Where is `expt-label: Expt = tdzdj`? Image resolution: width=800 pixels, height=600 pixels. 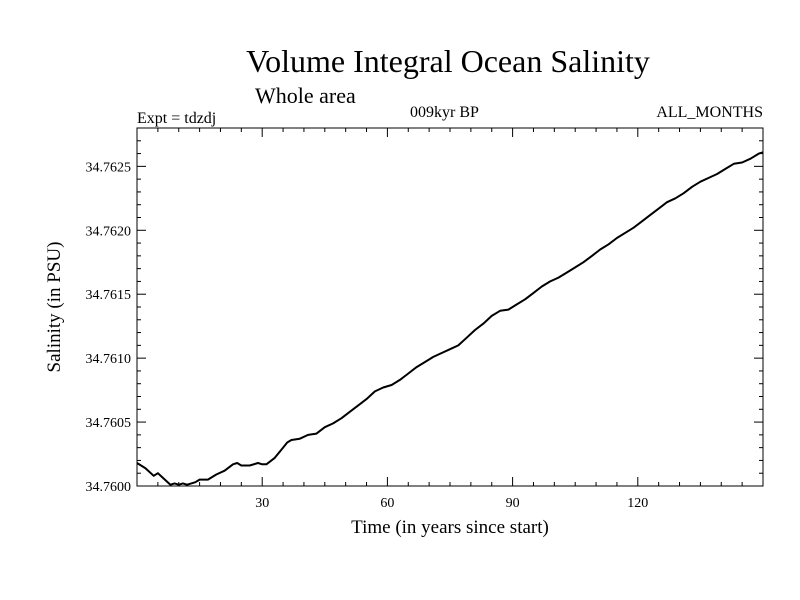
expt-label: Expt = tdzdj is located at coordinates (176, 118).